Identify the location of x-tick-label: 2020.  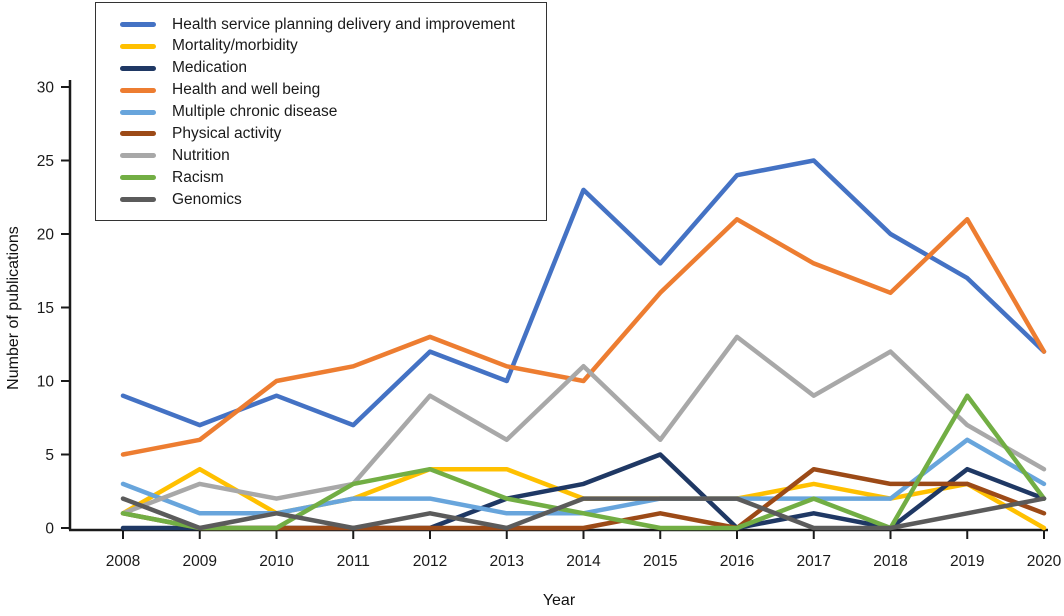
(1044, 561).